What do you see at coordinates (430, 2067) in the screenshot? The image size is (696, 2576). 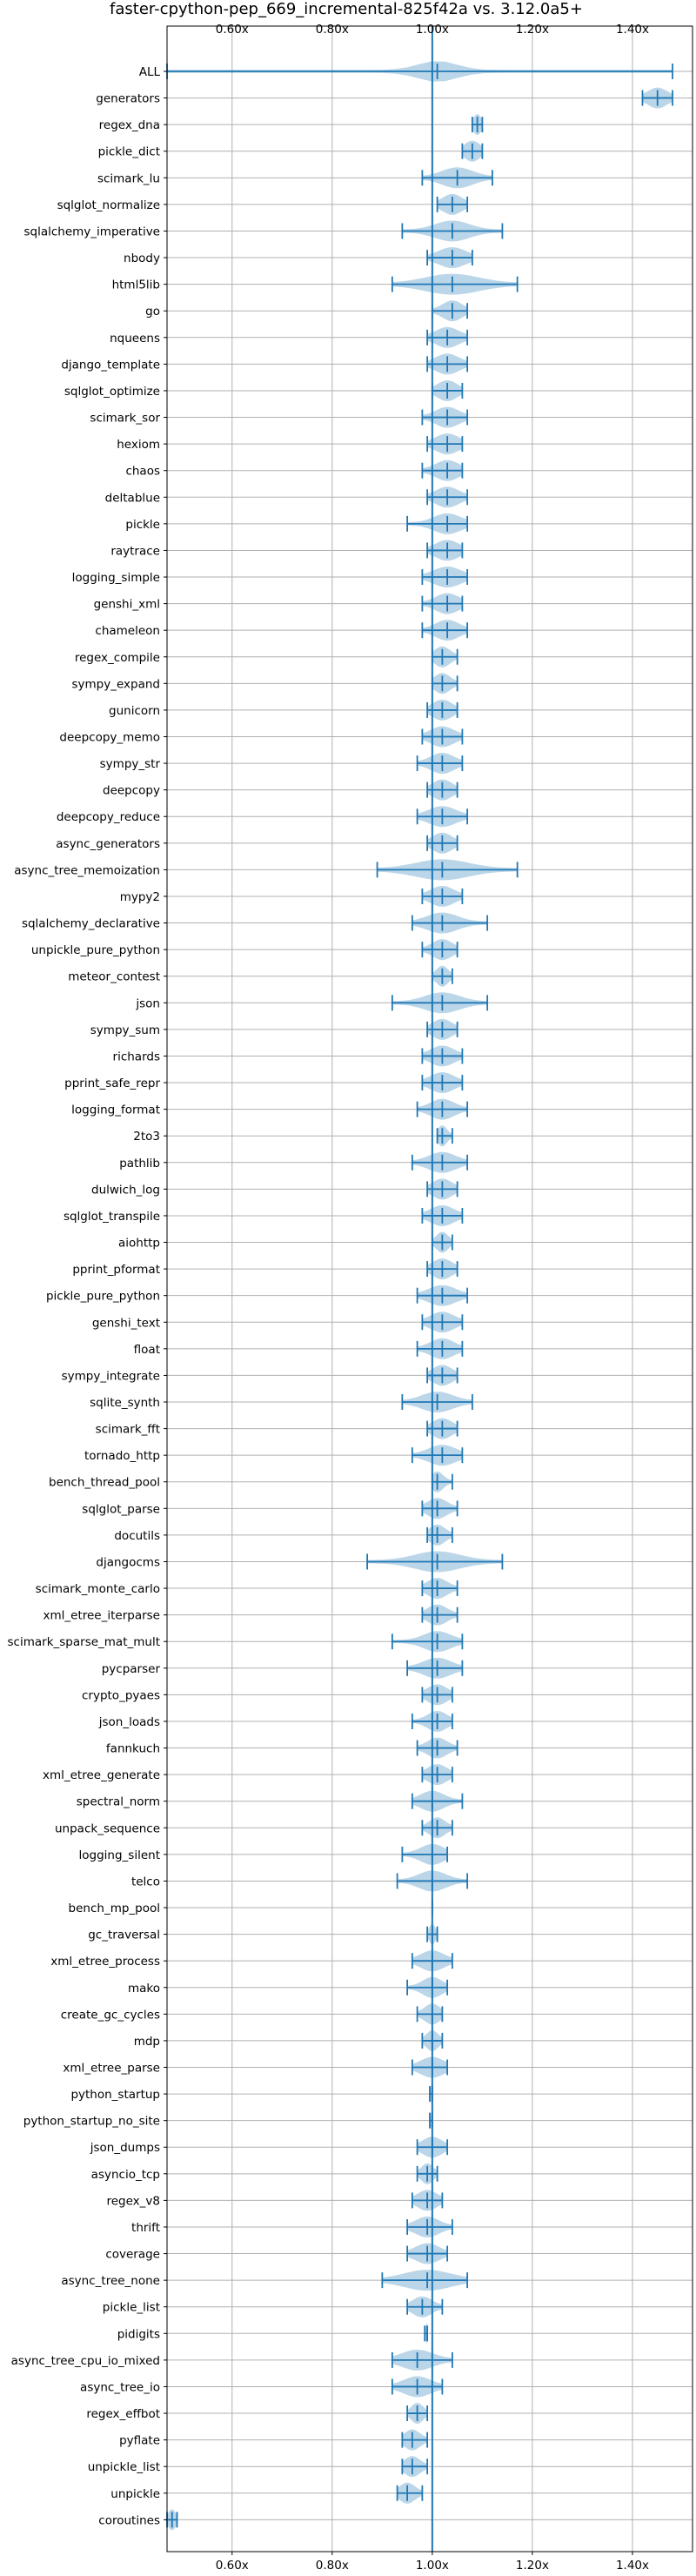 I see `violin-xml_etree_parse` at bounding box center [430, 2067].